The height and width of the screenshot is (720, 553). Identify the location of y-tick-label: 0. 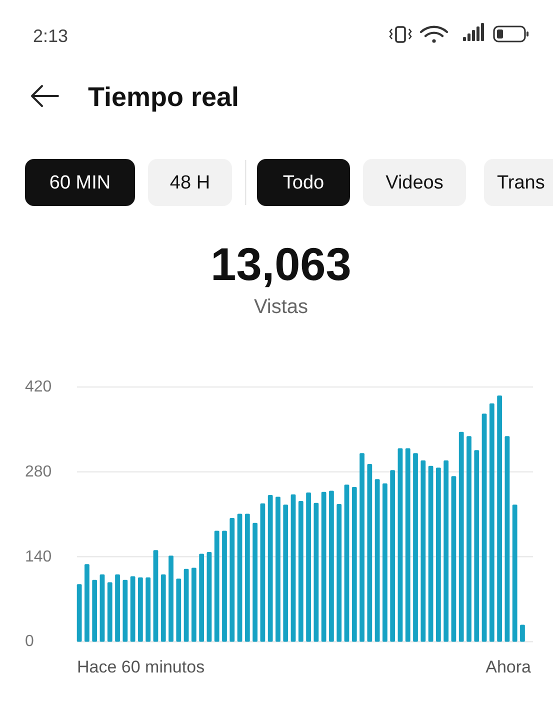
(29, 641).